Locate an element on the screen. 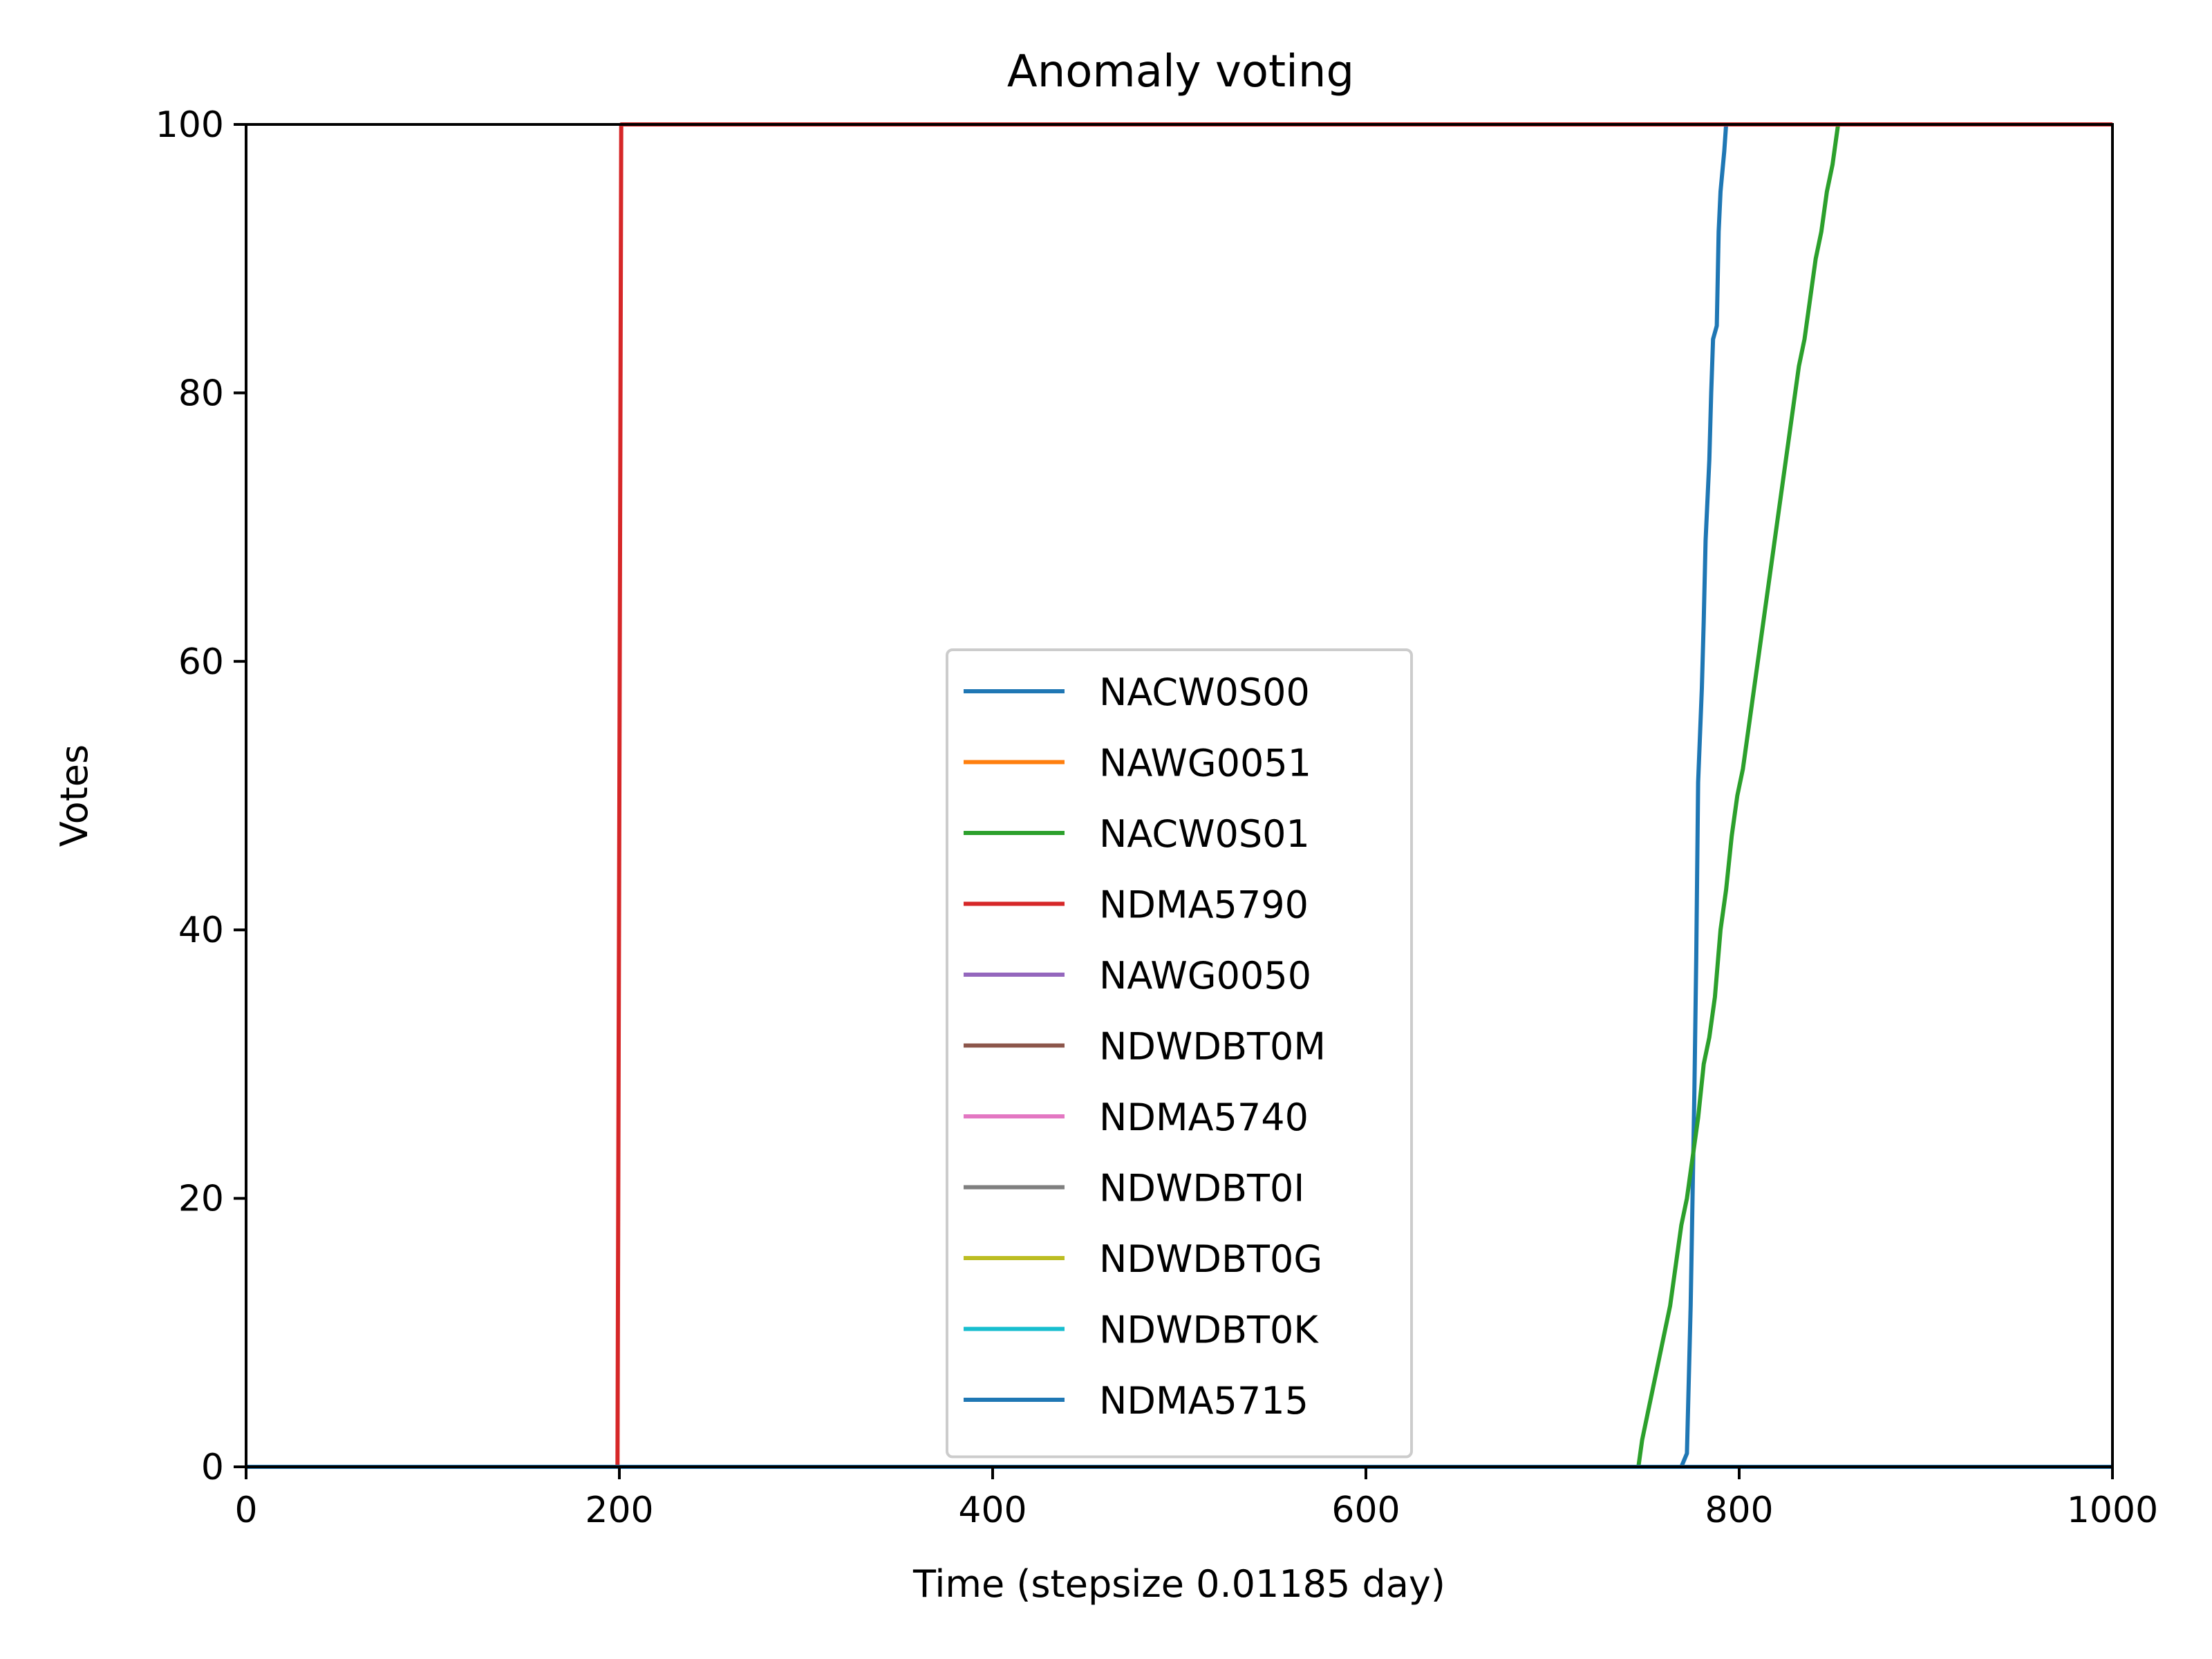 The height and width of the screenshot is (1659, 2212). x-tick-label-1: 200 is located at coordinates (619, 1511).